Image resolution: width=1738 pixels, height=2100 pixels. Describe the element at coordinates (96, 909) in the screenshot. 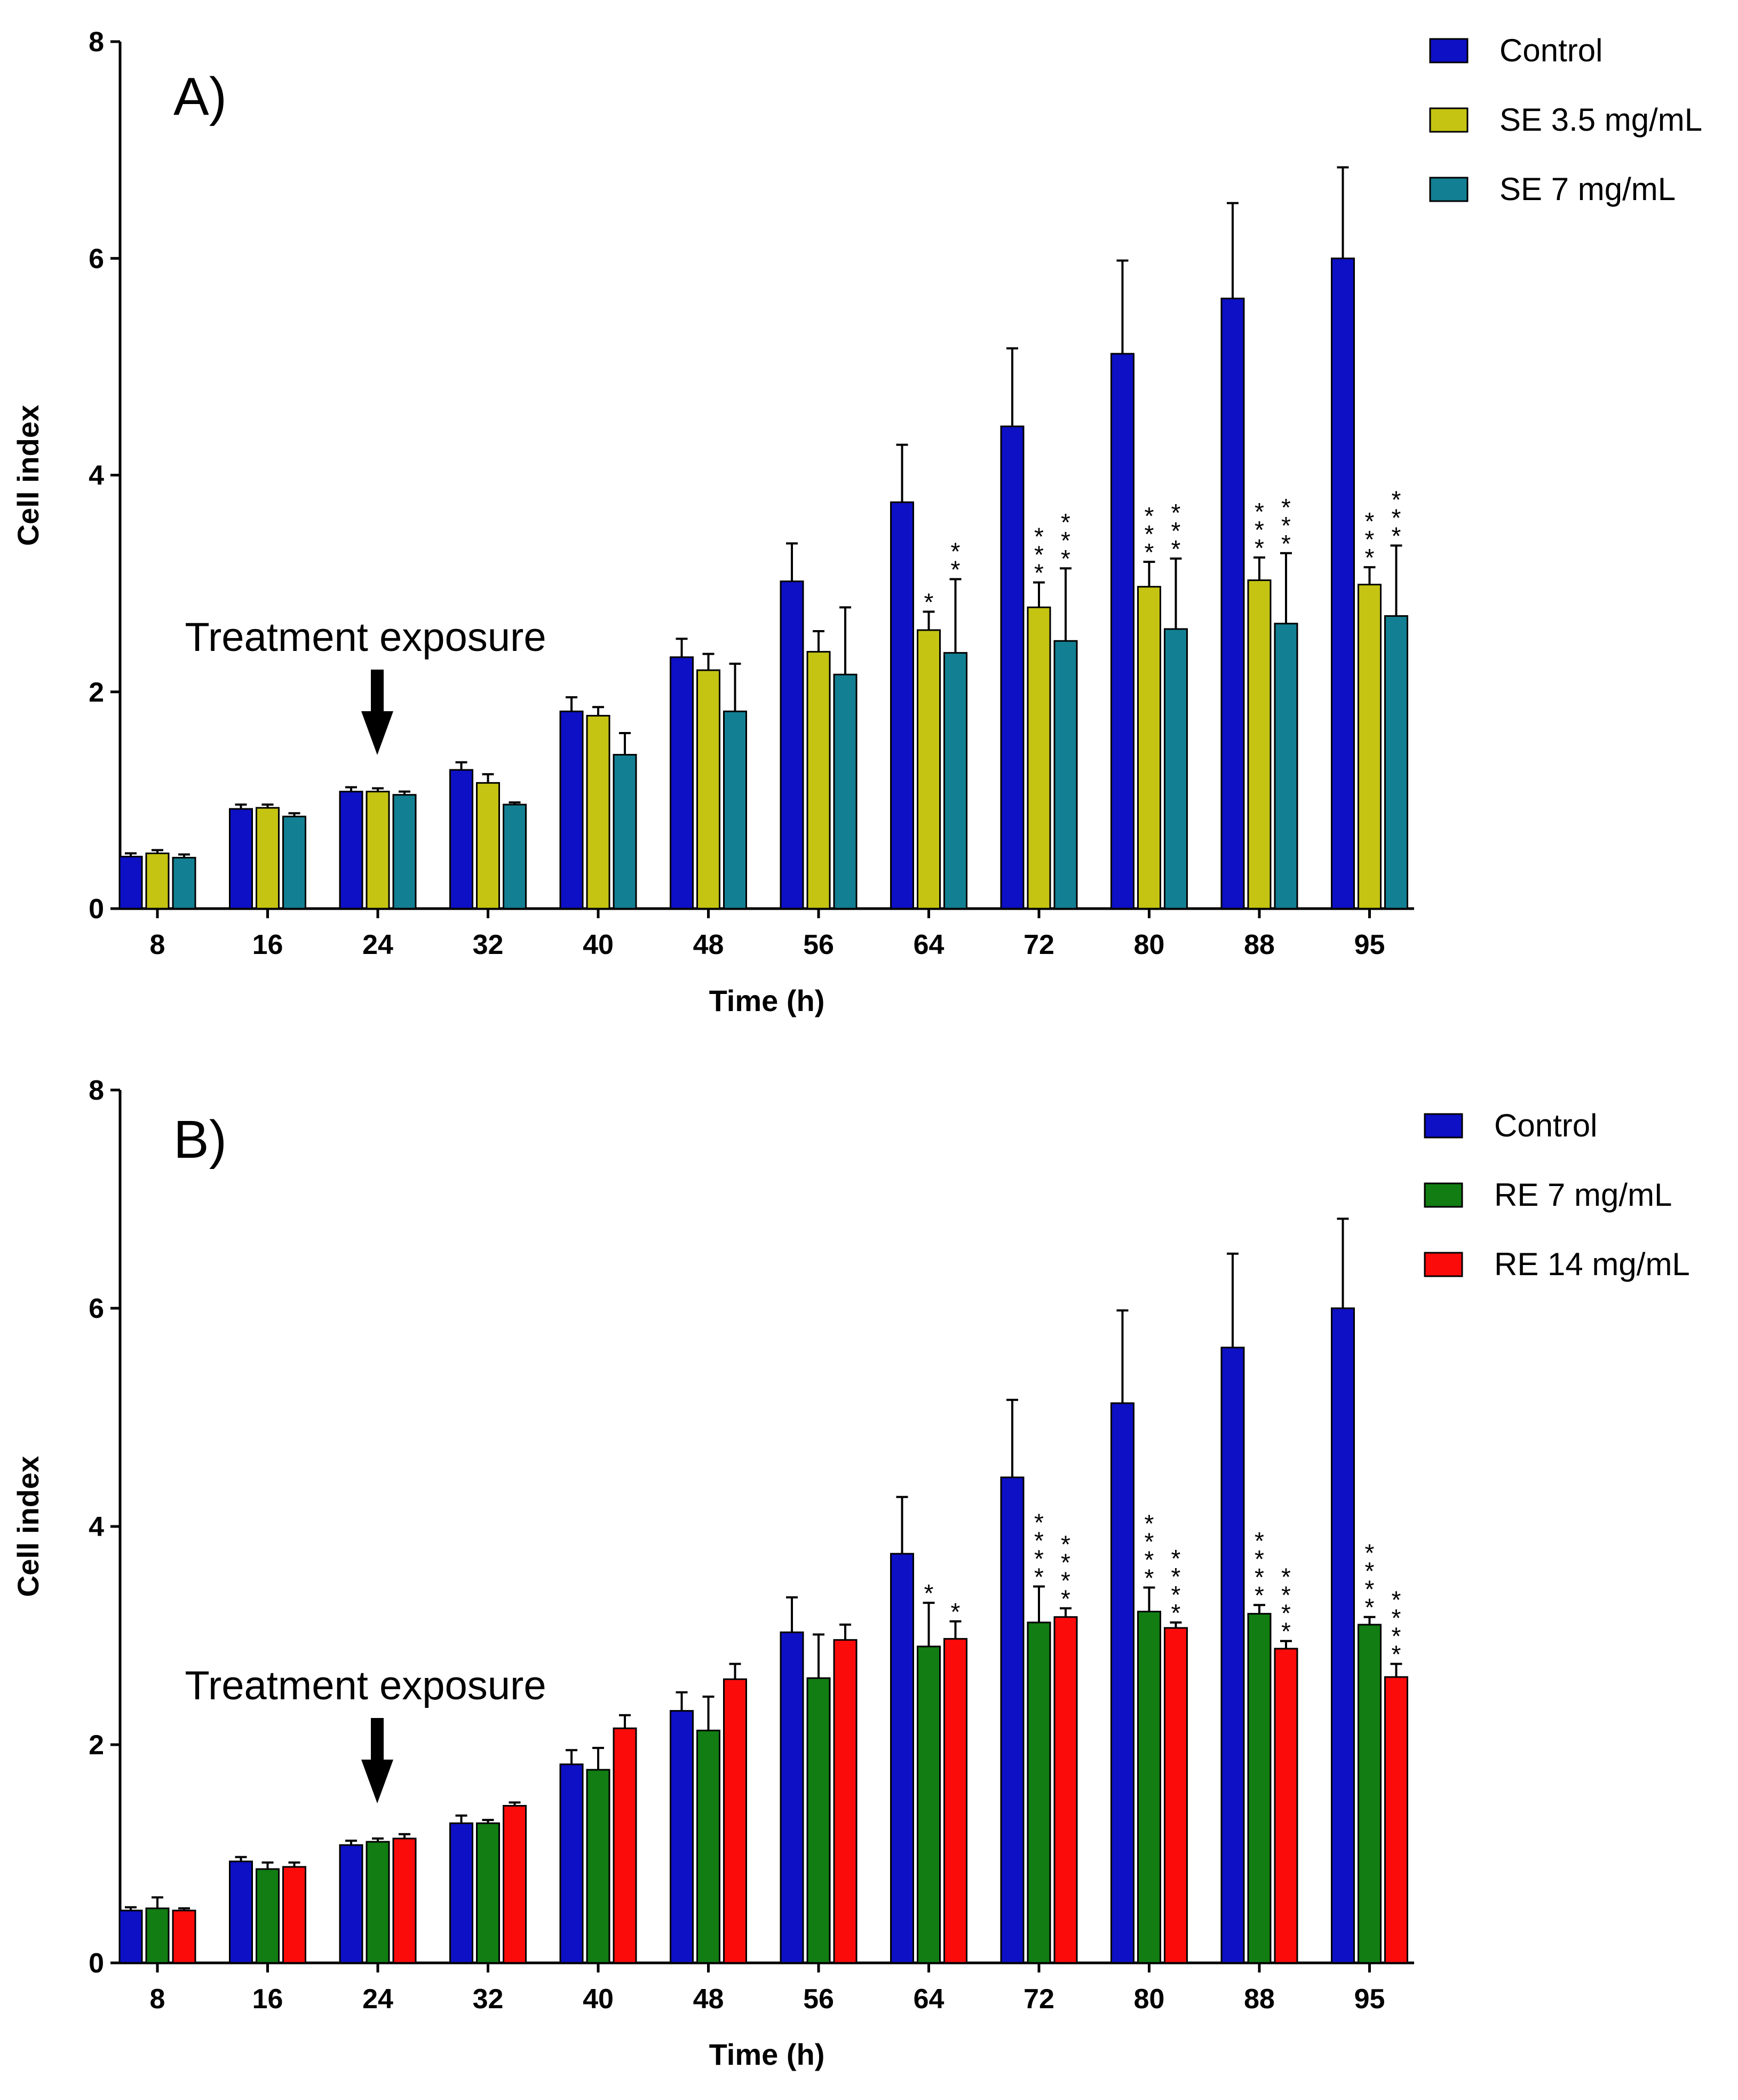

I see `y-tick-label: 0` at that location.